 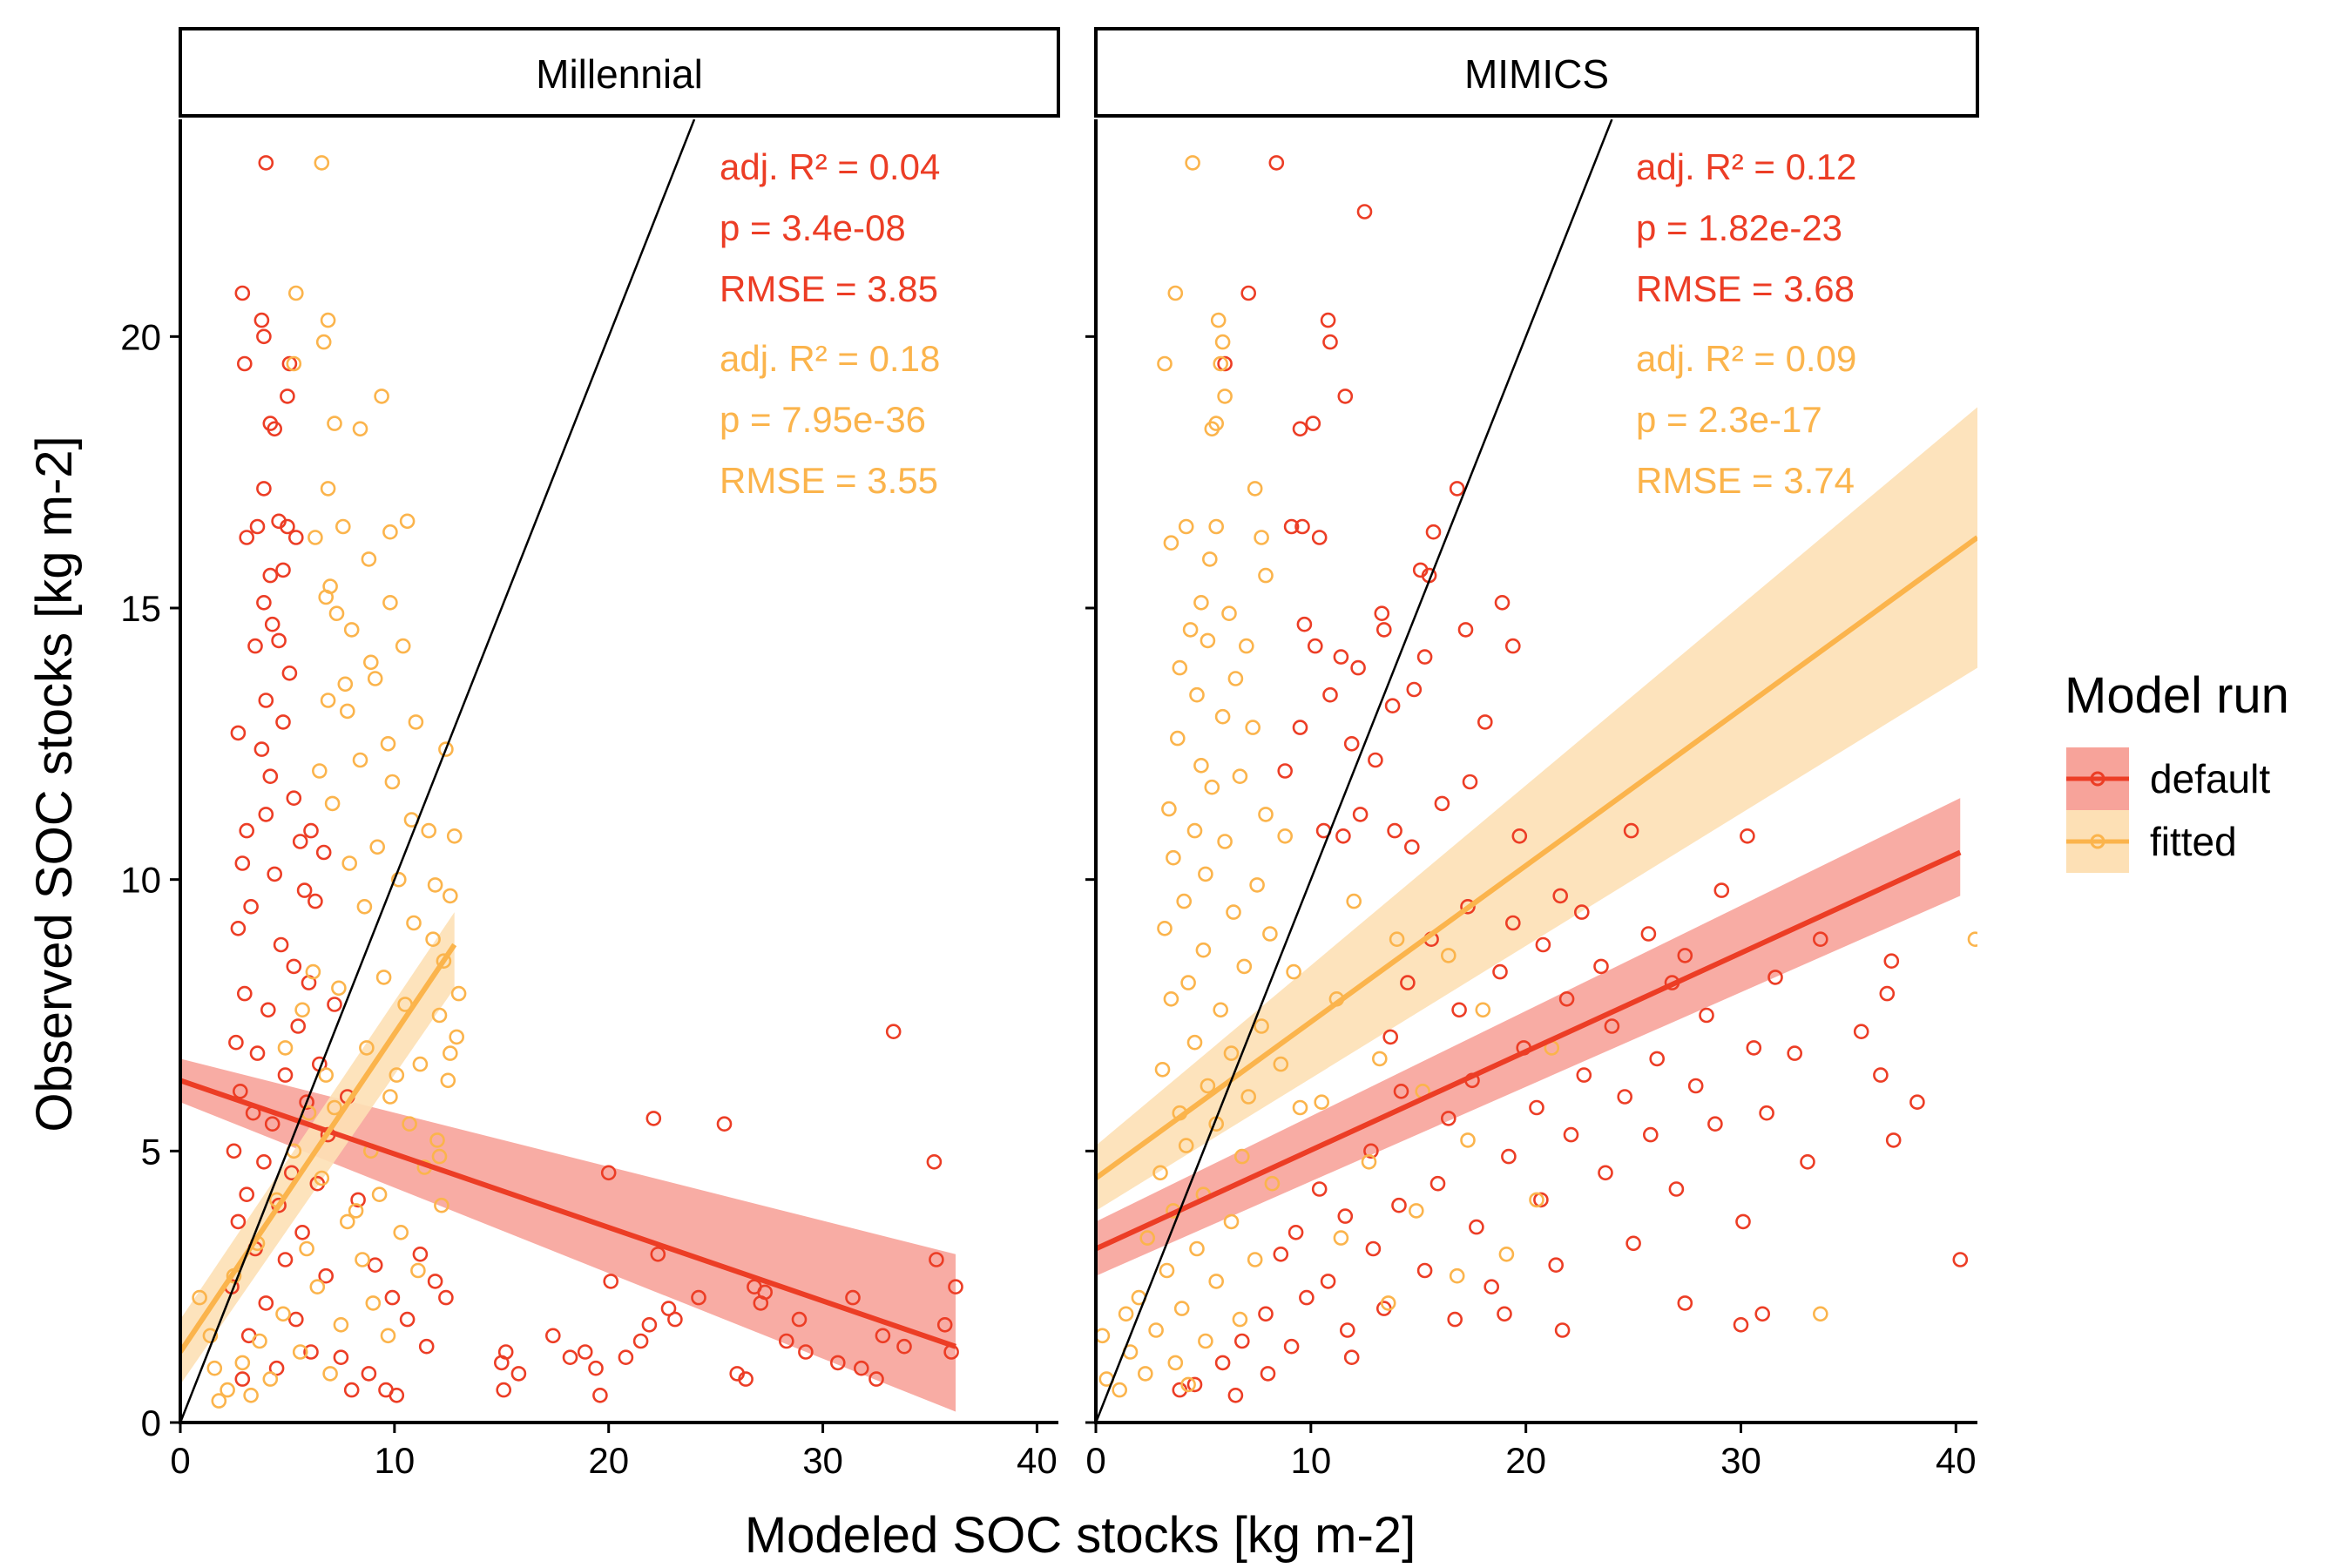 What do you see at coordinates (1526, 1460) in the screenshot?
I see `x-tick-label: 20` at bounding box center [1526, 1460].